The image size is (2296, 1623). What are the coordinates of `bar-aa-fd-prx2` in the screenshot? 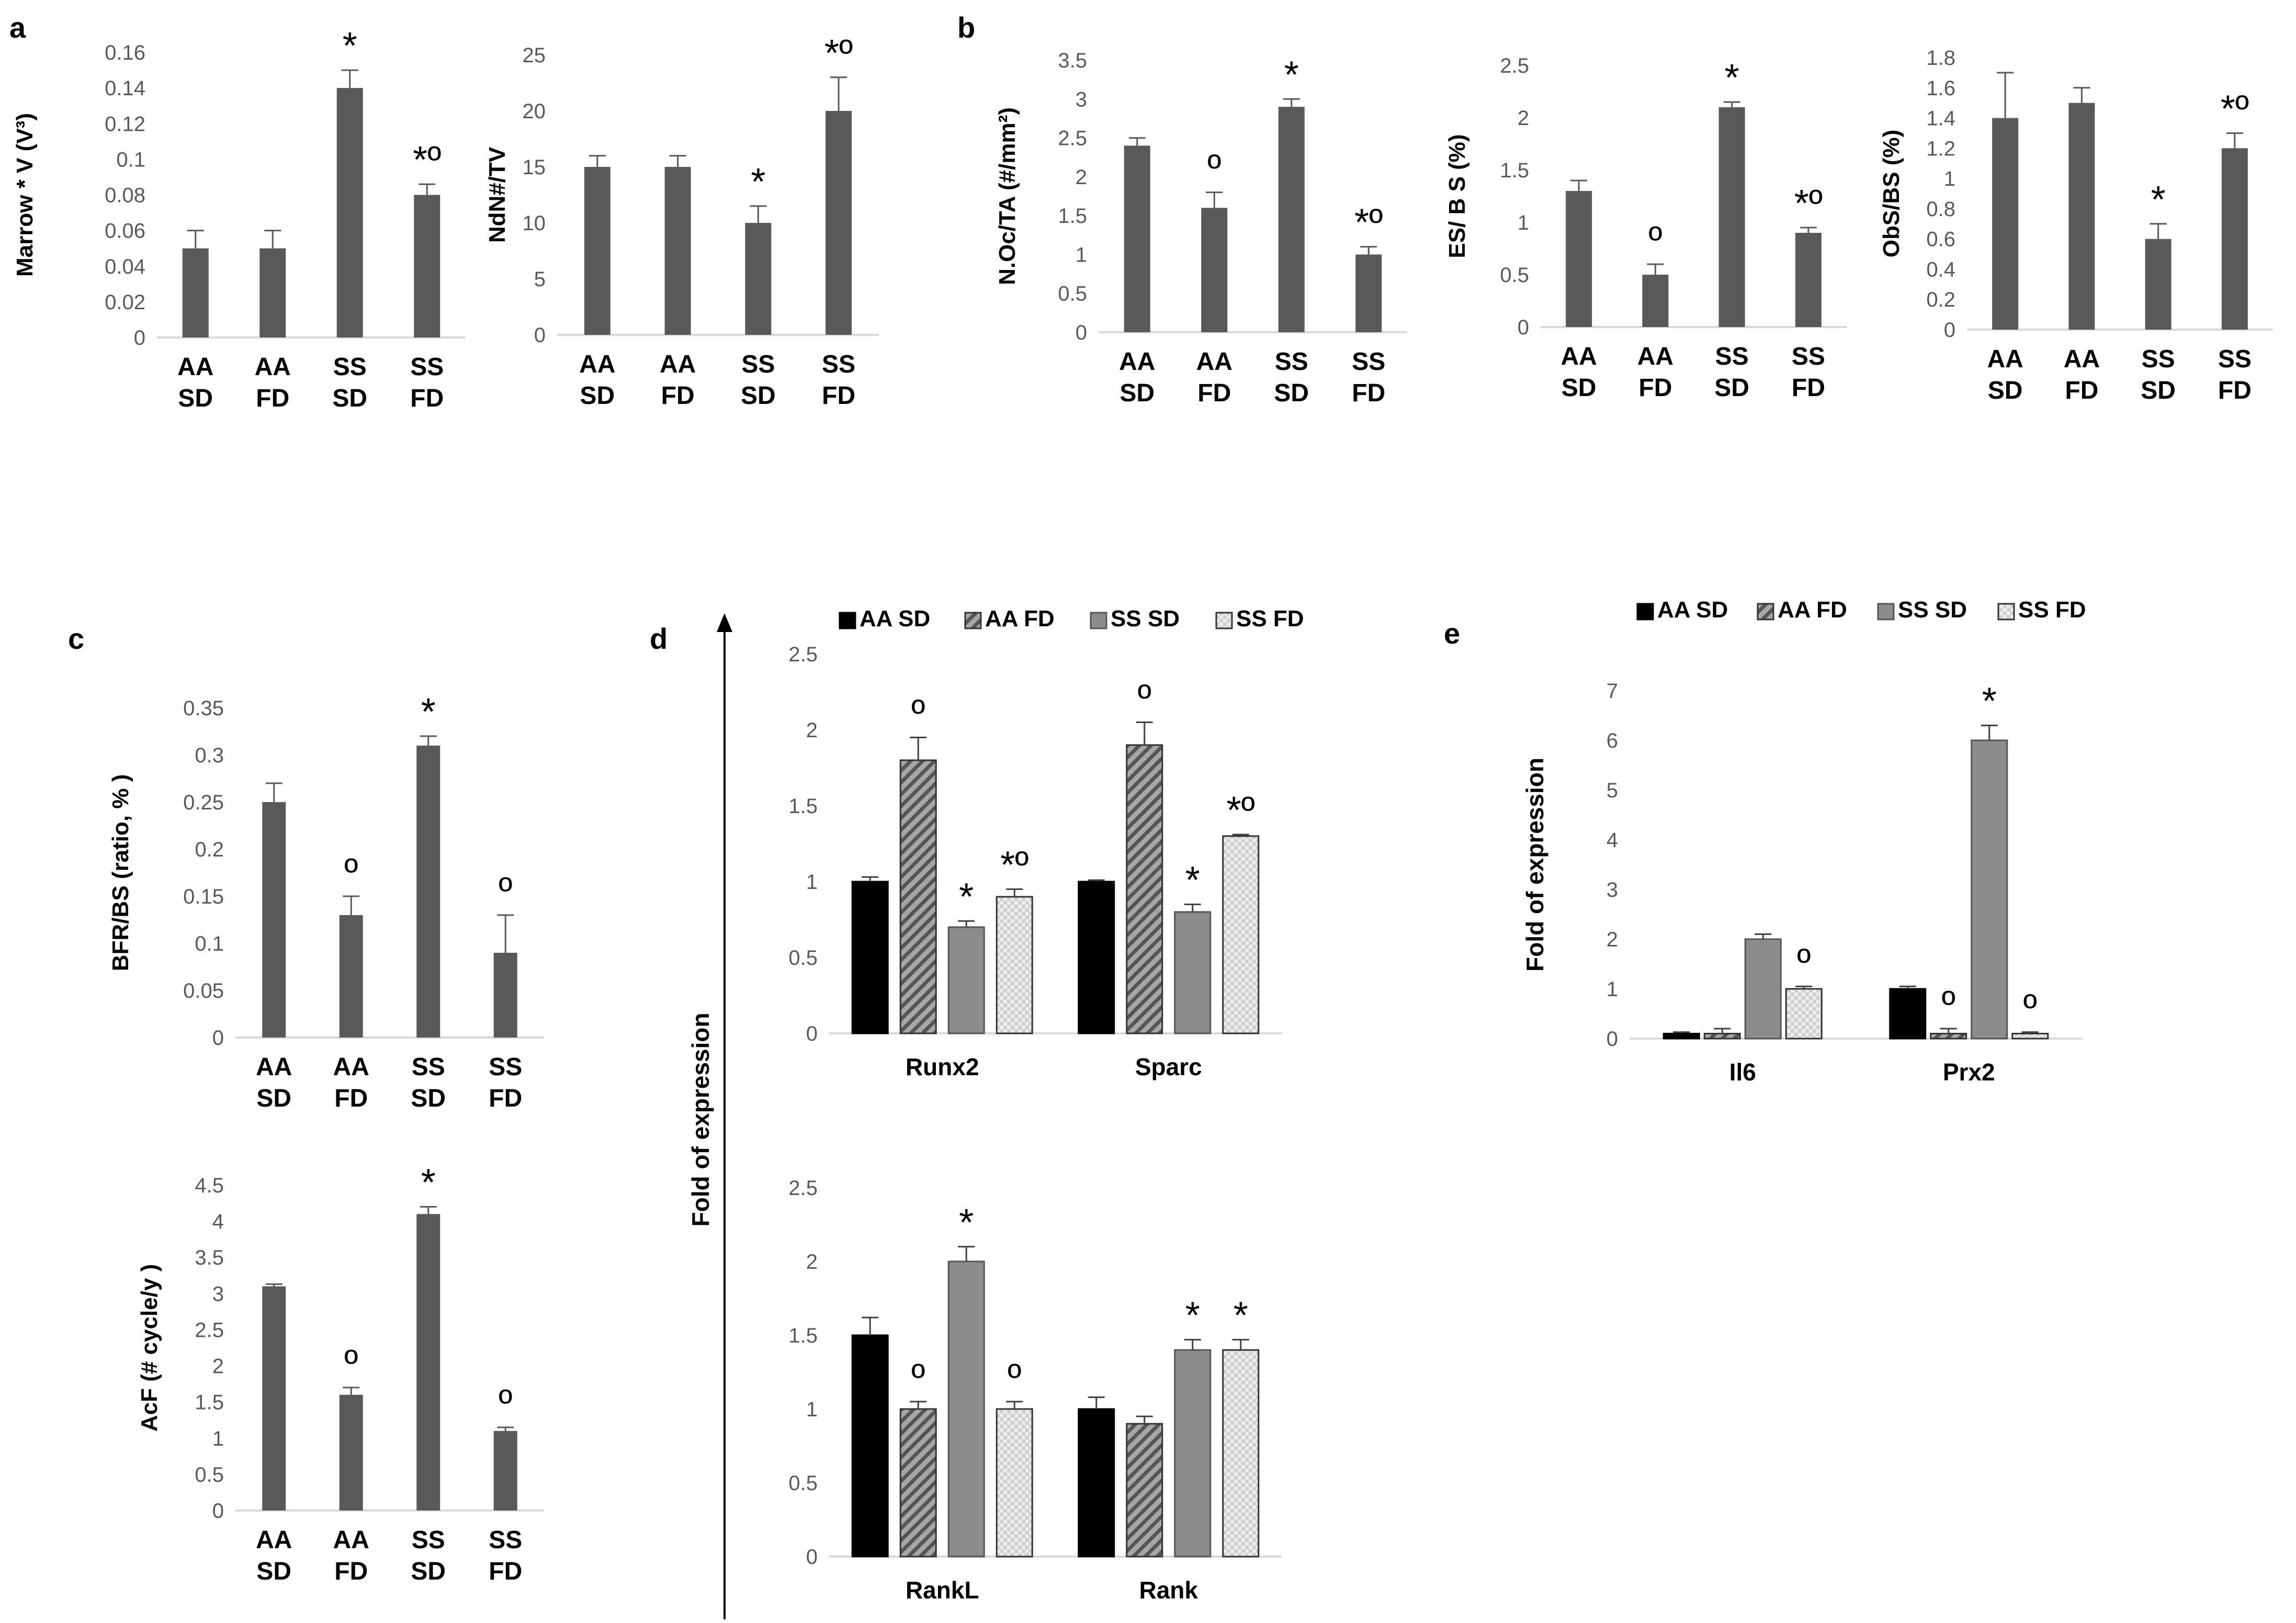 It's located at (1948, 1036).